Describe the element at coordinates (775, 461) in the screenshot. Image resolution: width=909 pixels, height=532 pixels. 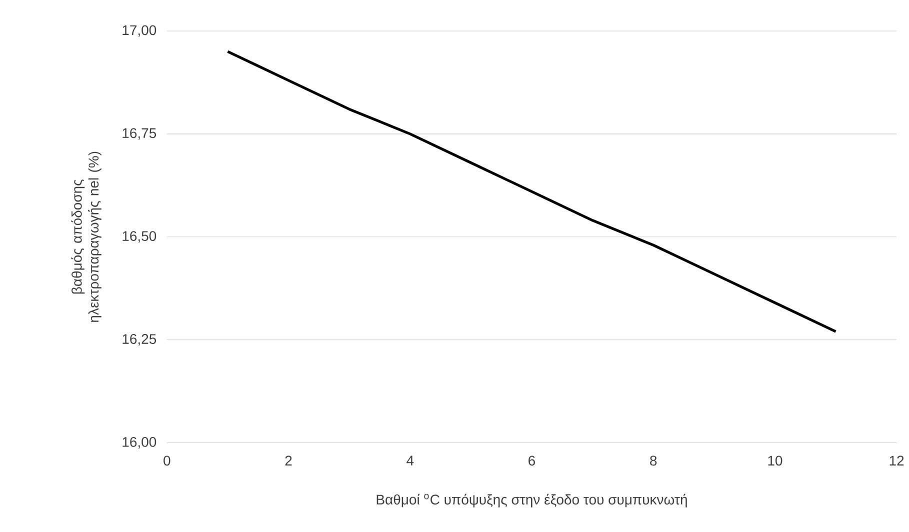
I see `x-tick-label: 10` at that location.